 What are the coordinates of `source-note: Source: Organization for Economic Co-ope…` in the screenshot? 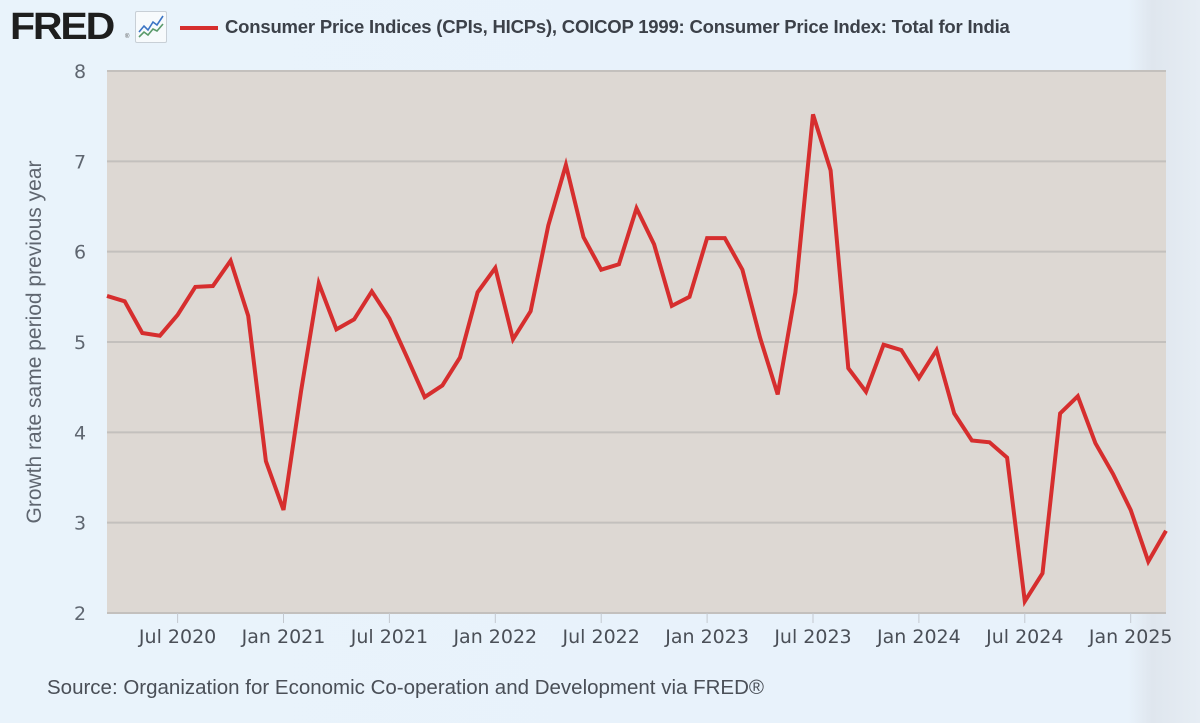 It's located at (405, 687).